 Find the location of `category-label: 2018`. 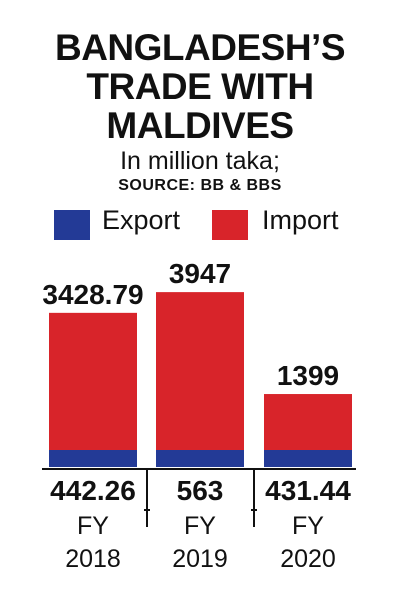

category-label: 2018 is located at coordinates (93, 559).